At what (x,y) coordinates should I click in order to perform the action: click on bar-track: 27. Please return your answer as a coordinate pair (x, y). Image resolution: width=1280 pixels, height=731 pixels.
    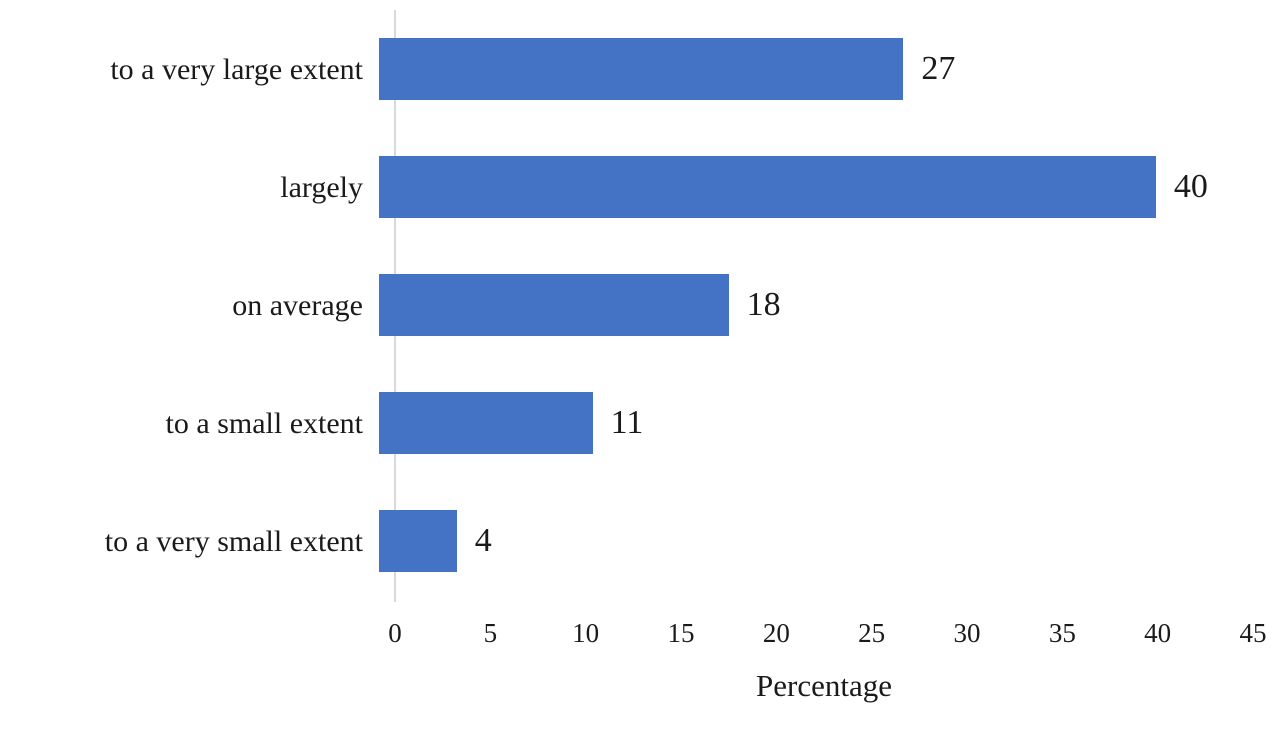
    Looking at the image, I should click on (816, 69).